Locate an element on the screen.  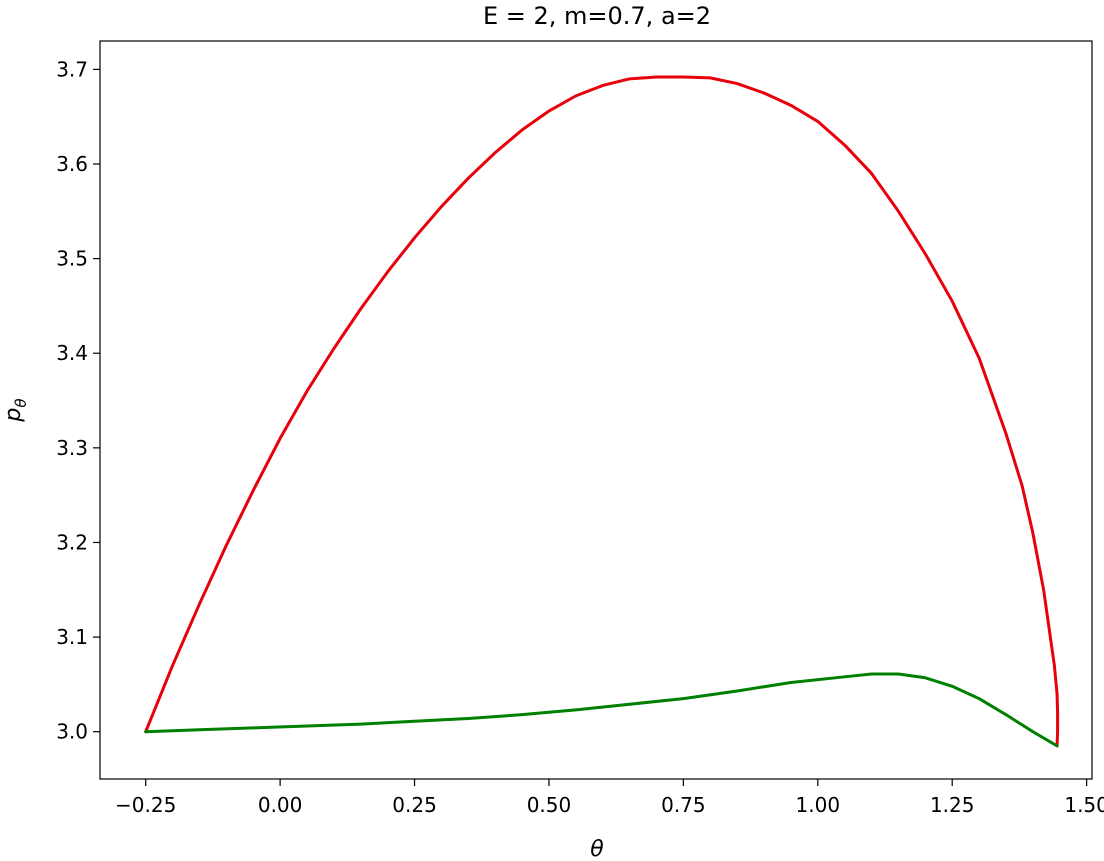
y-tick-label: 3.7 is located at coordinates (72, 69).